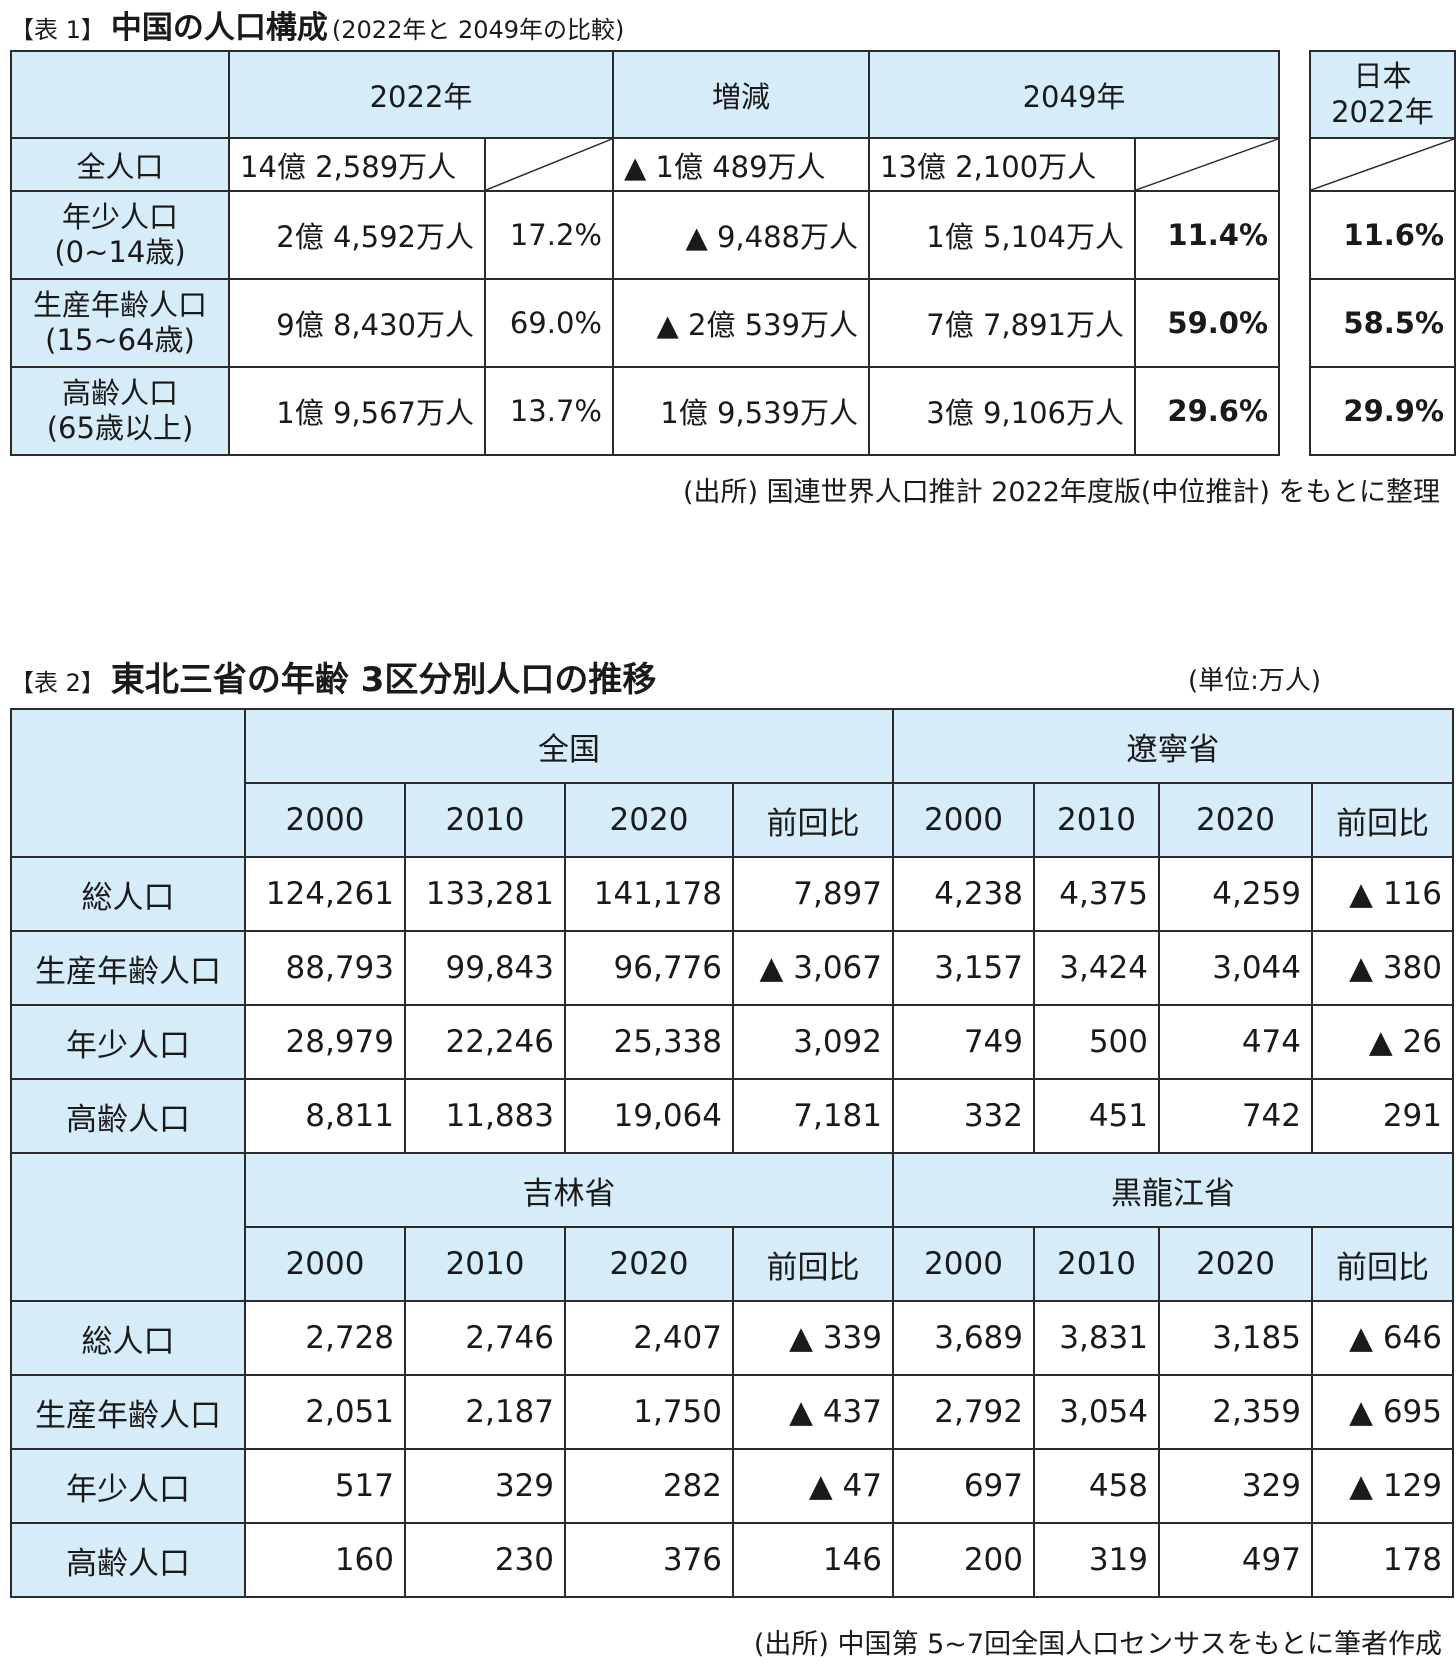 This screenshot has height=1664, width=1456. I want to click on table-cell: 8,811, so click(325, 1116).